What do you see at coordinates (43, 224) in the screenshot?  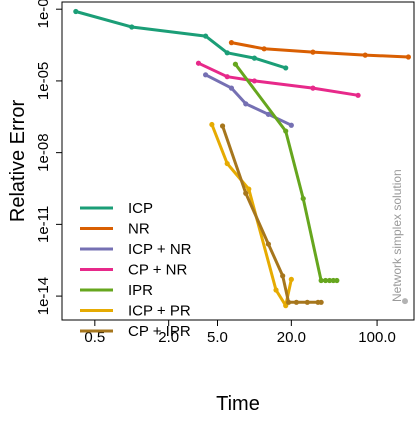 I see `y-tick-label: 1e-11` at bounding box center [43, 224].